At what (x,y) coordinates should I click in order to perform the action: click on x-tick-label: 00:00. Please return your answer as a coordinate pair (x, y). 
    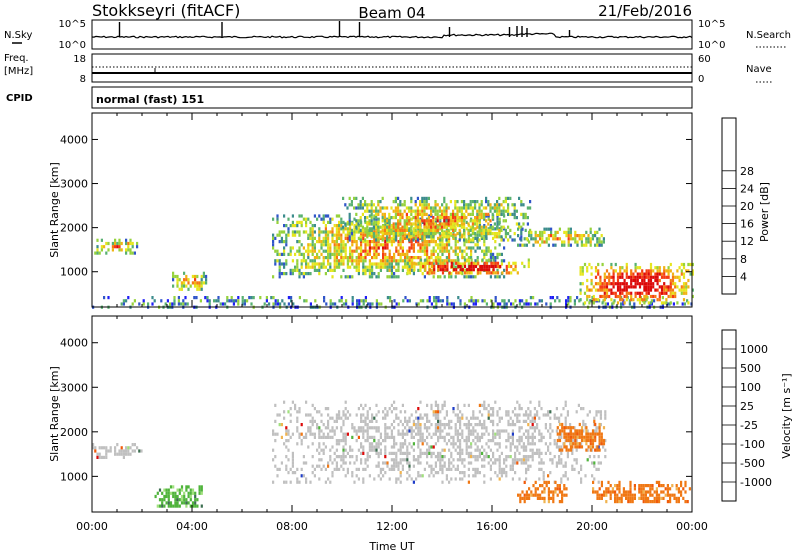
    Looking at the image, I should click on (692, 526).